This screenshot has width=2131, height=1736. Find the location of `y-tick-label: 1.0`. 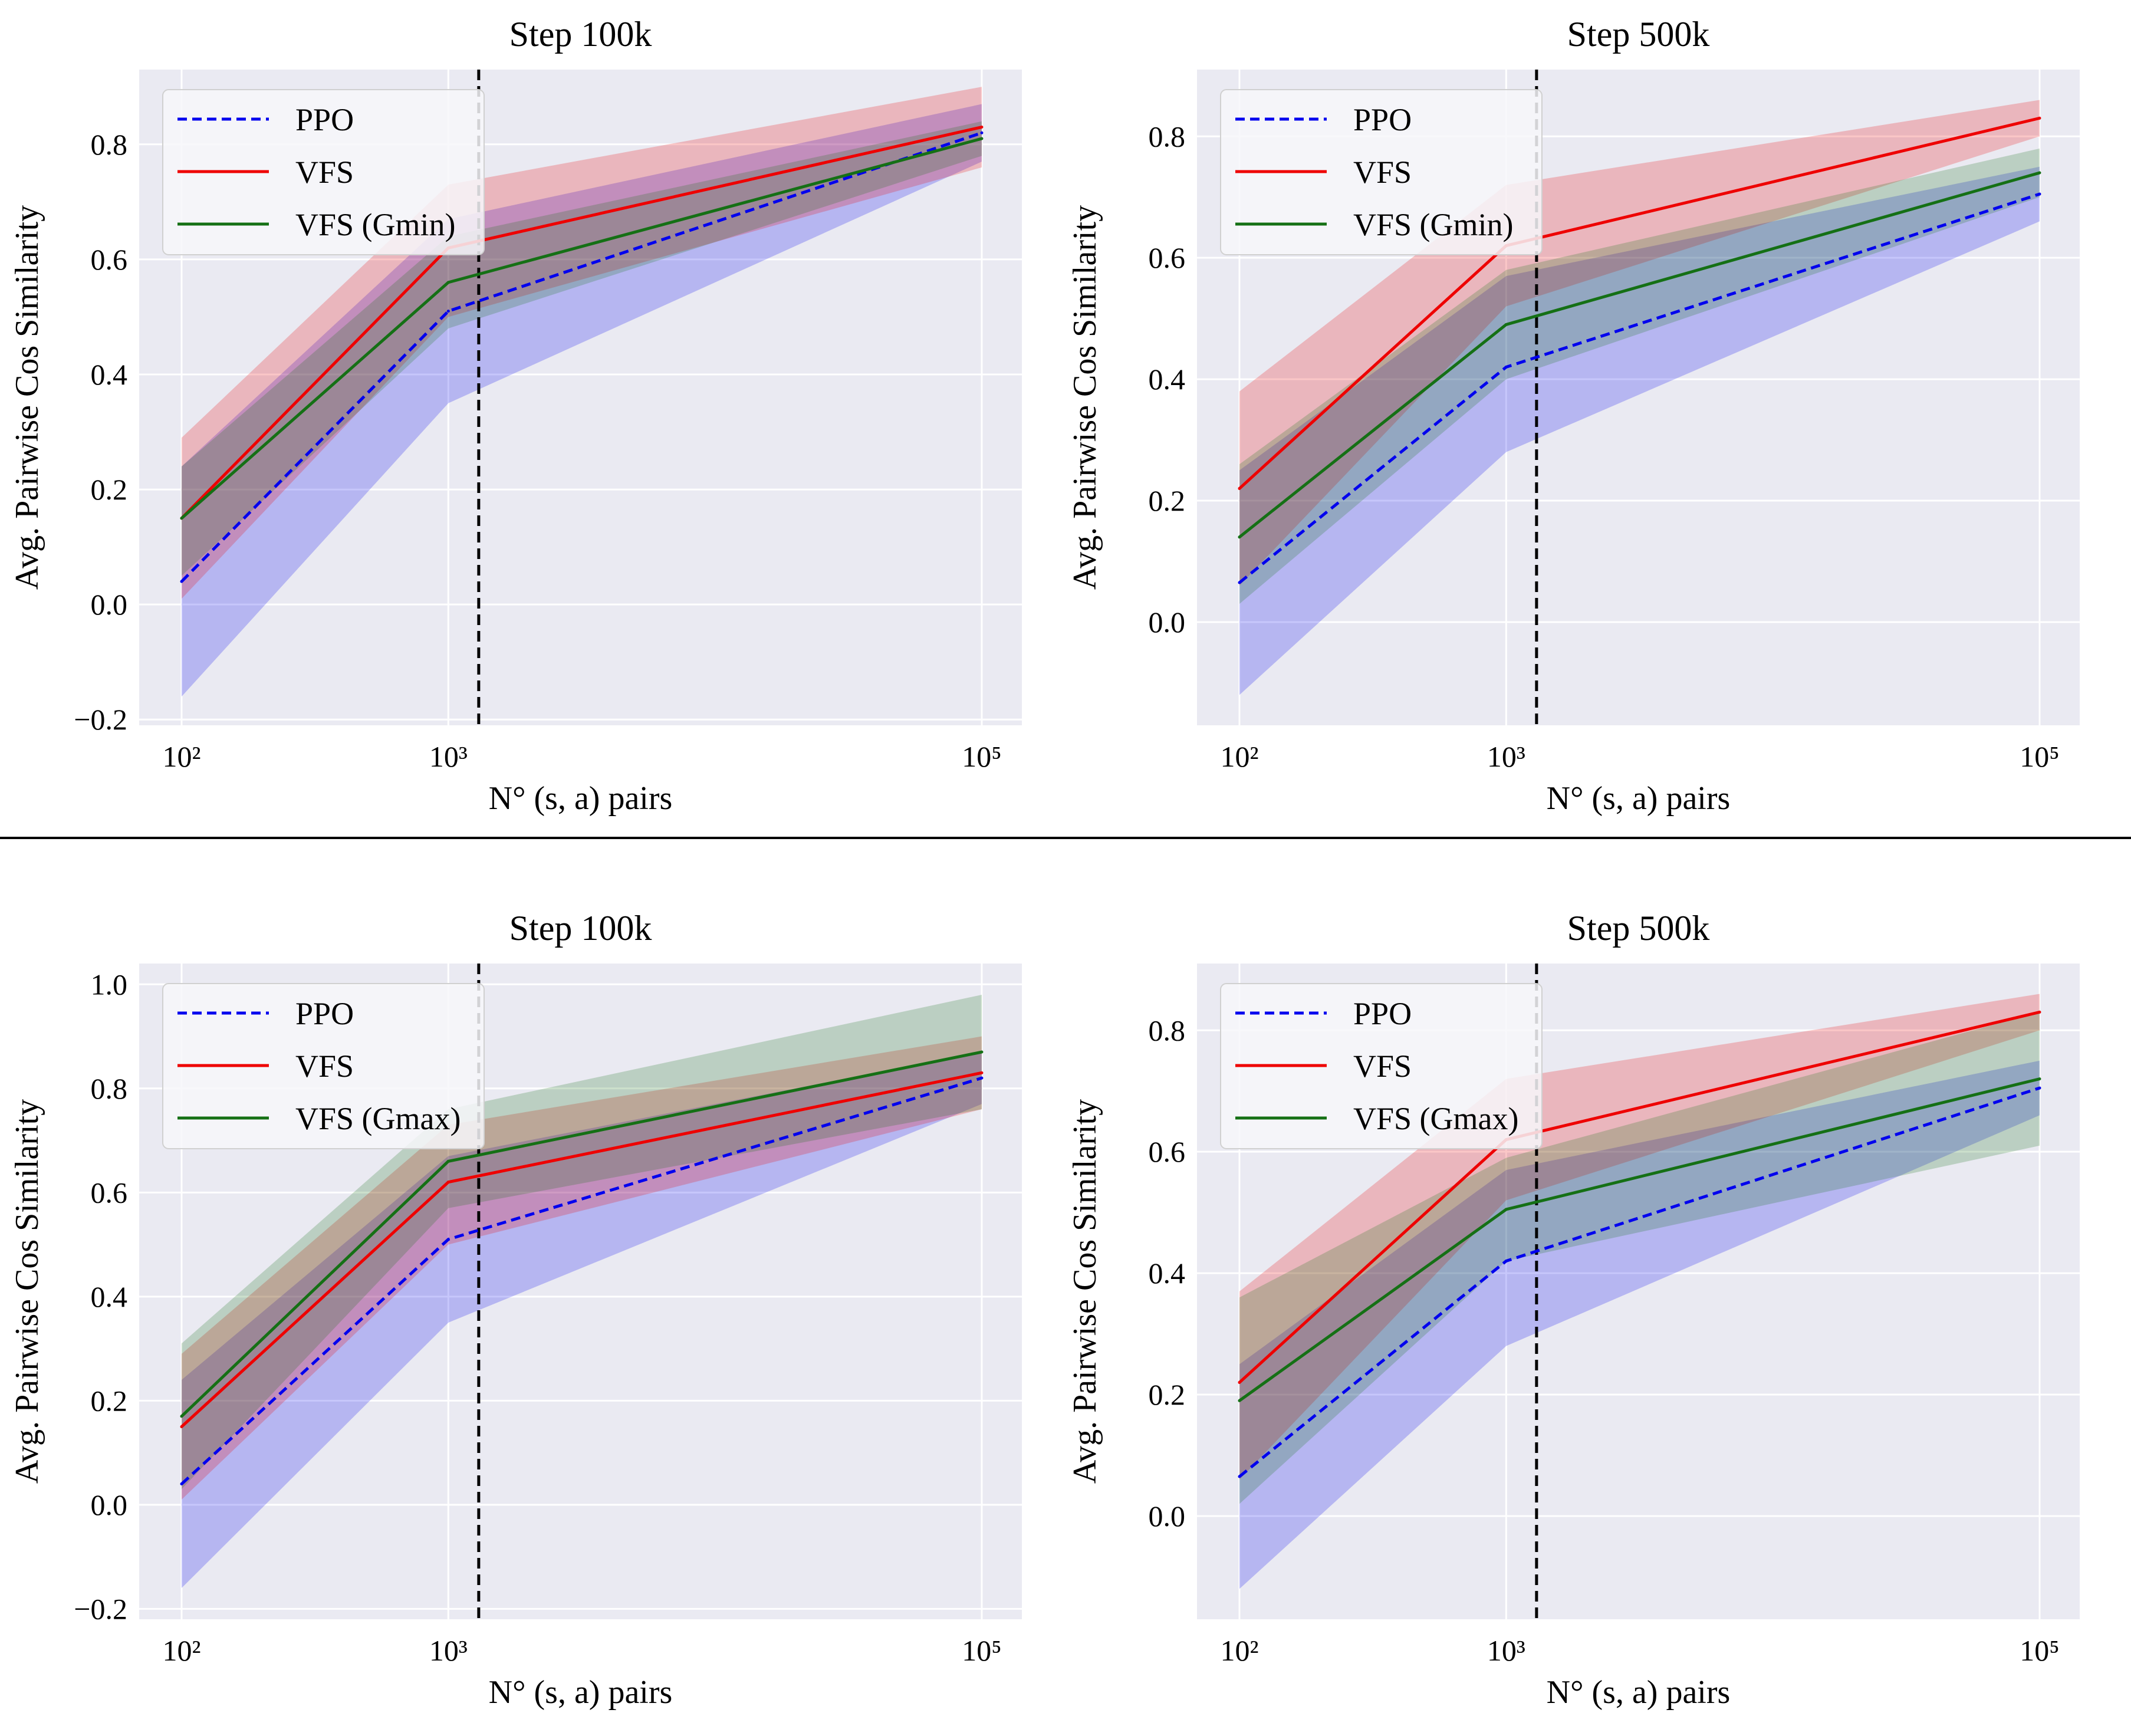

y-tick-label: 1.0 is located at coordinates (109, 985).